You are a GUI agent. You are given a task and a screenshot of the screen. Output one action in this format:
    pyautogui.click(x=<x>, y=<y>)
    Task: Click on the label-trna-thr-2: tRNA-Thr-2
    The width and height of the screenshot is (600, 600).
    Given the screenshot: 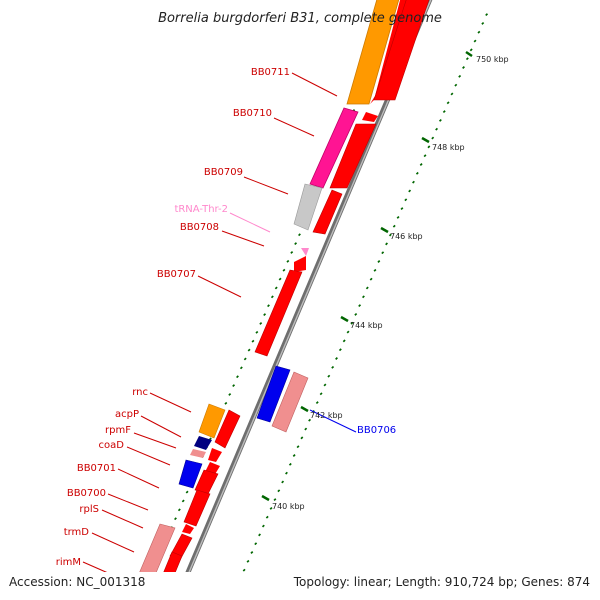 What is the action you would take?
    pyautogui.click(x=201, y=209)
    